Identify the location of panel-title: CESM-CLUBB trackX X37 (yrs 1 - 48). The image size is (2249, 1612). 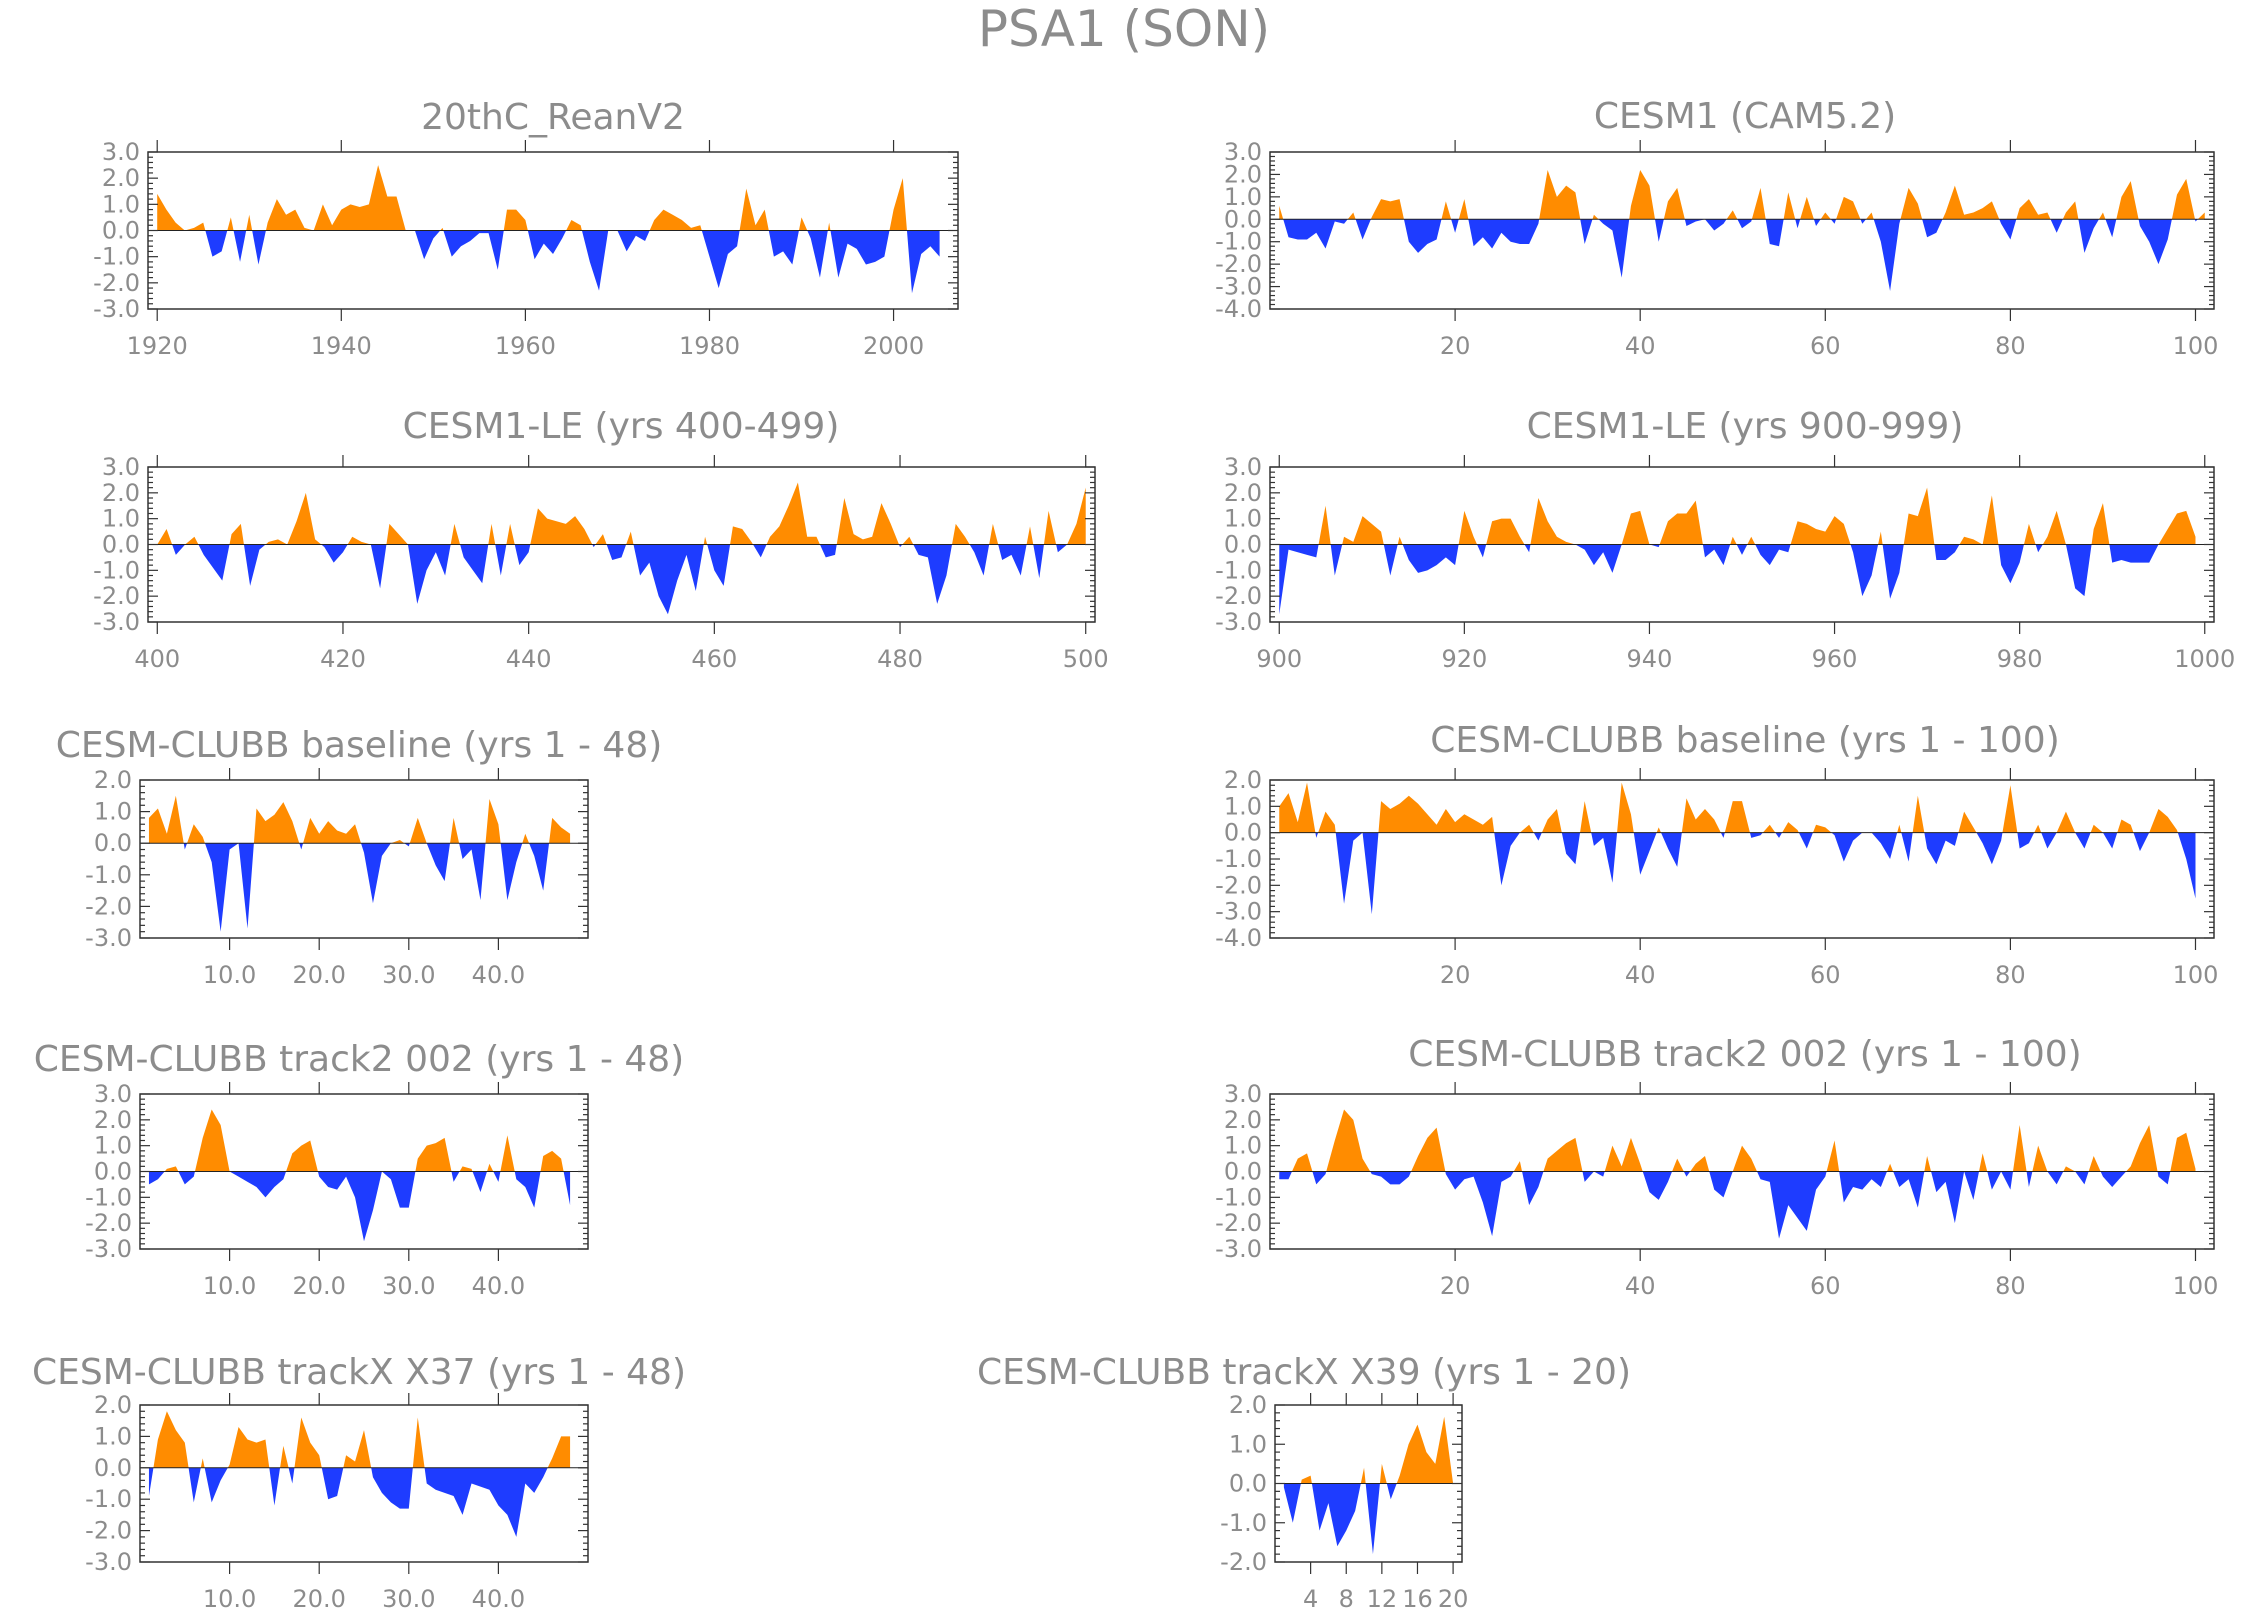
(359, 1372).